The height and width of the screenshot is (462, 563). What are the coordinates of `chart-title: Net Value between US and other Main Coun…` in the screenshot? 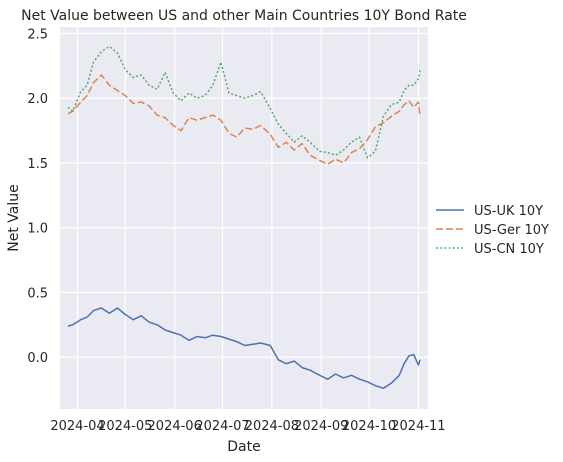 It's located at (244, 16).